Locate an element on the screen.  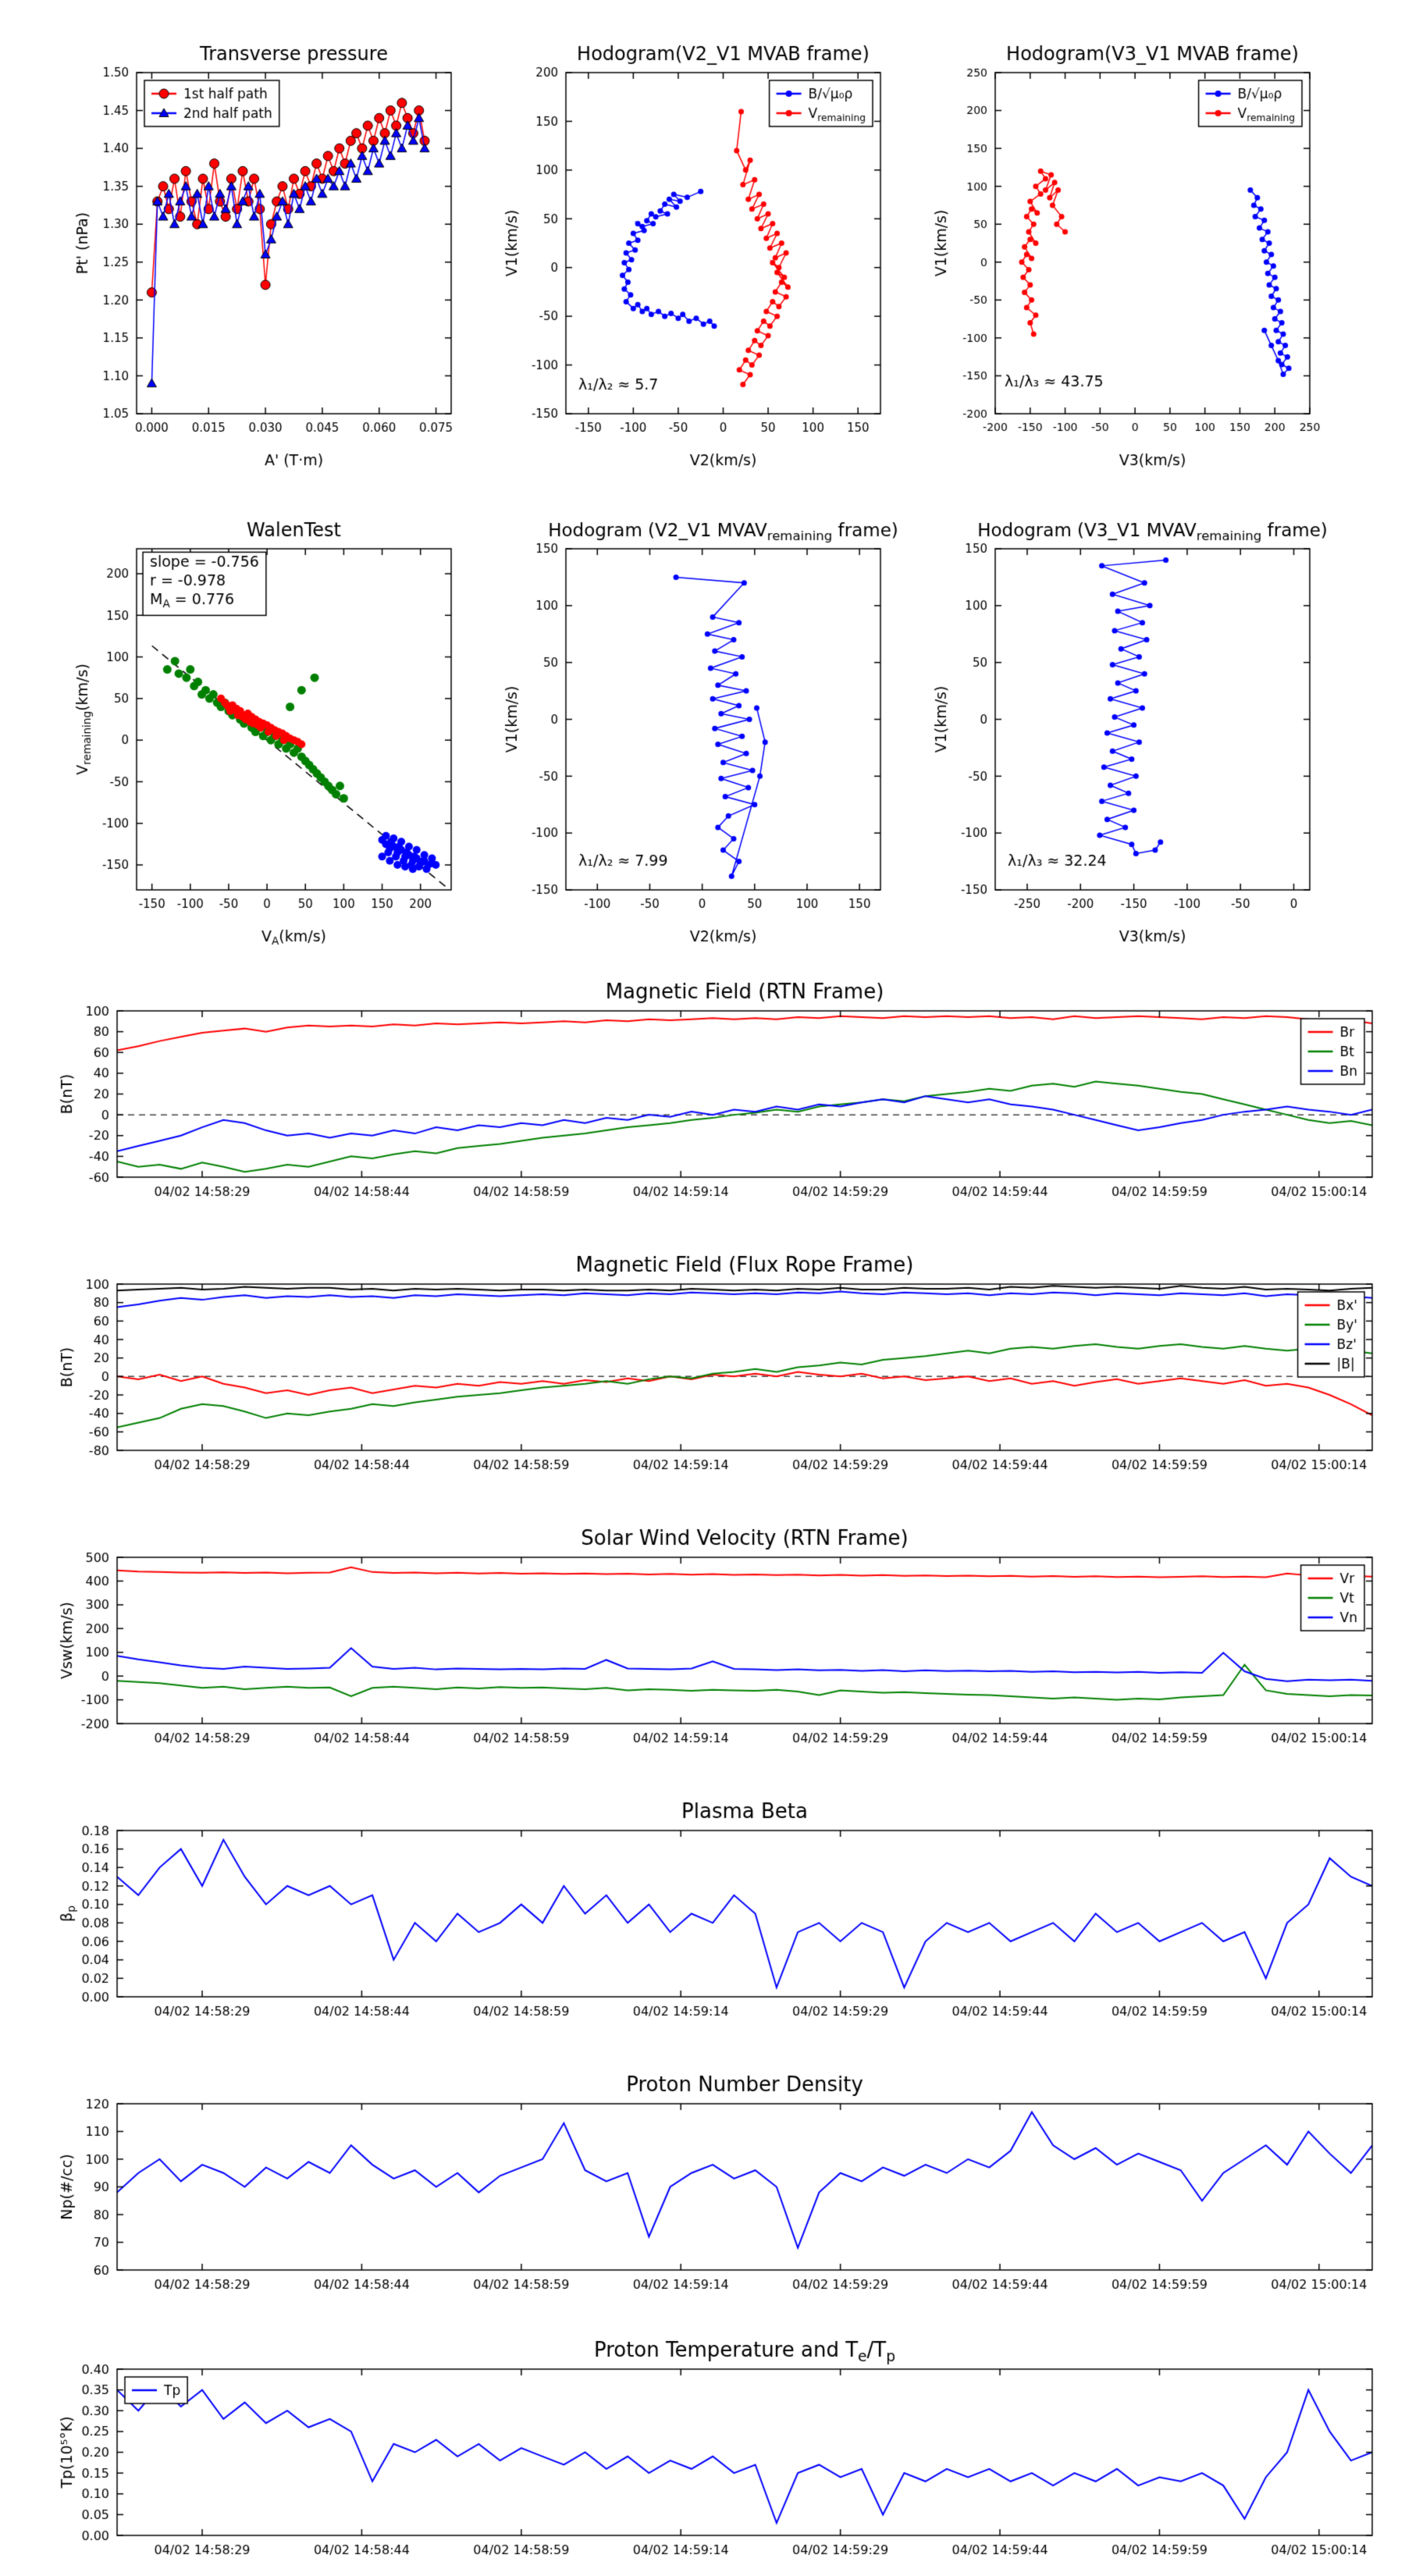
chart-transverse-pressure is located at coordinates (265, 251).